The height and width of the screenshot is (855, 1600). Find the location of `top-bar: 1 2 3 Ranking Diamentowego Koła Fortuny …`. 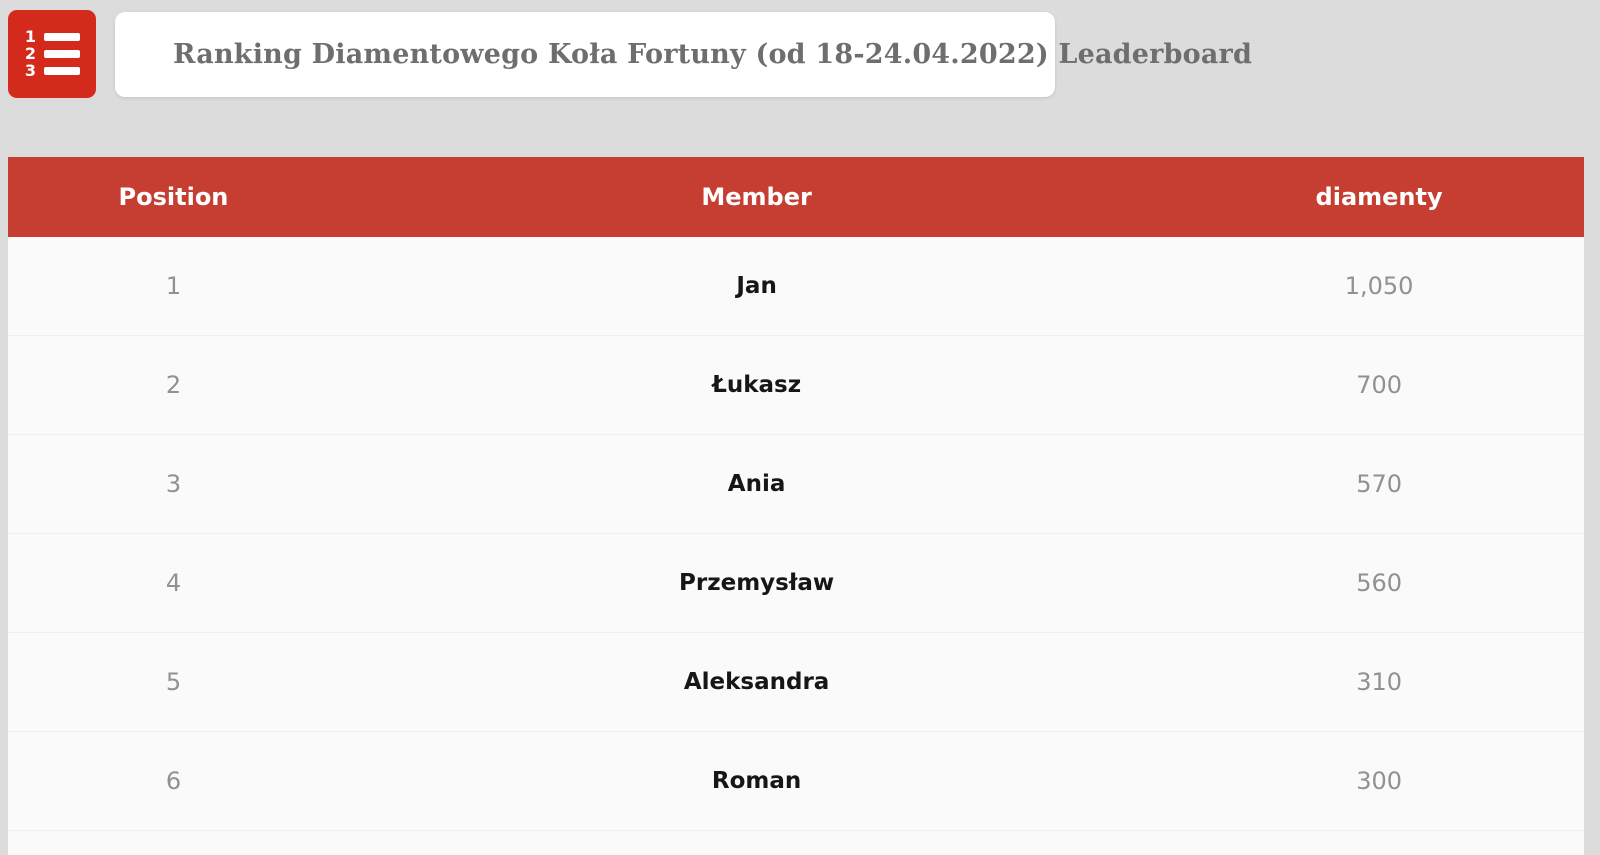

top-bar: 1 2 3 Ranking Diamentowego Koła Fortuny … is located at coordinates (800, 49).